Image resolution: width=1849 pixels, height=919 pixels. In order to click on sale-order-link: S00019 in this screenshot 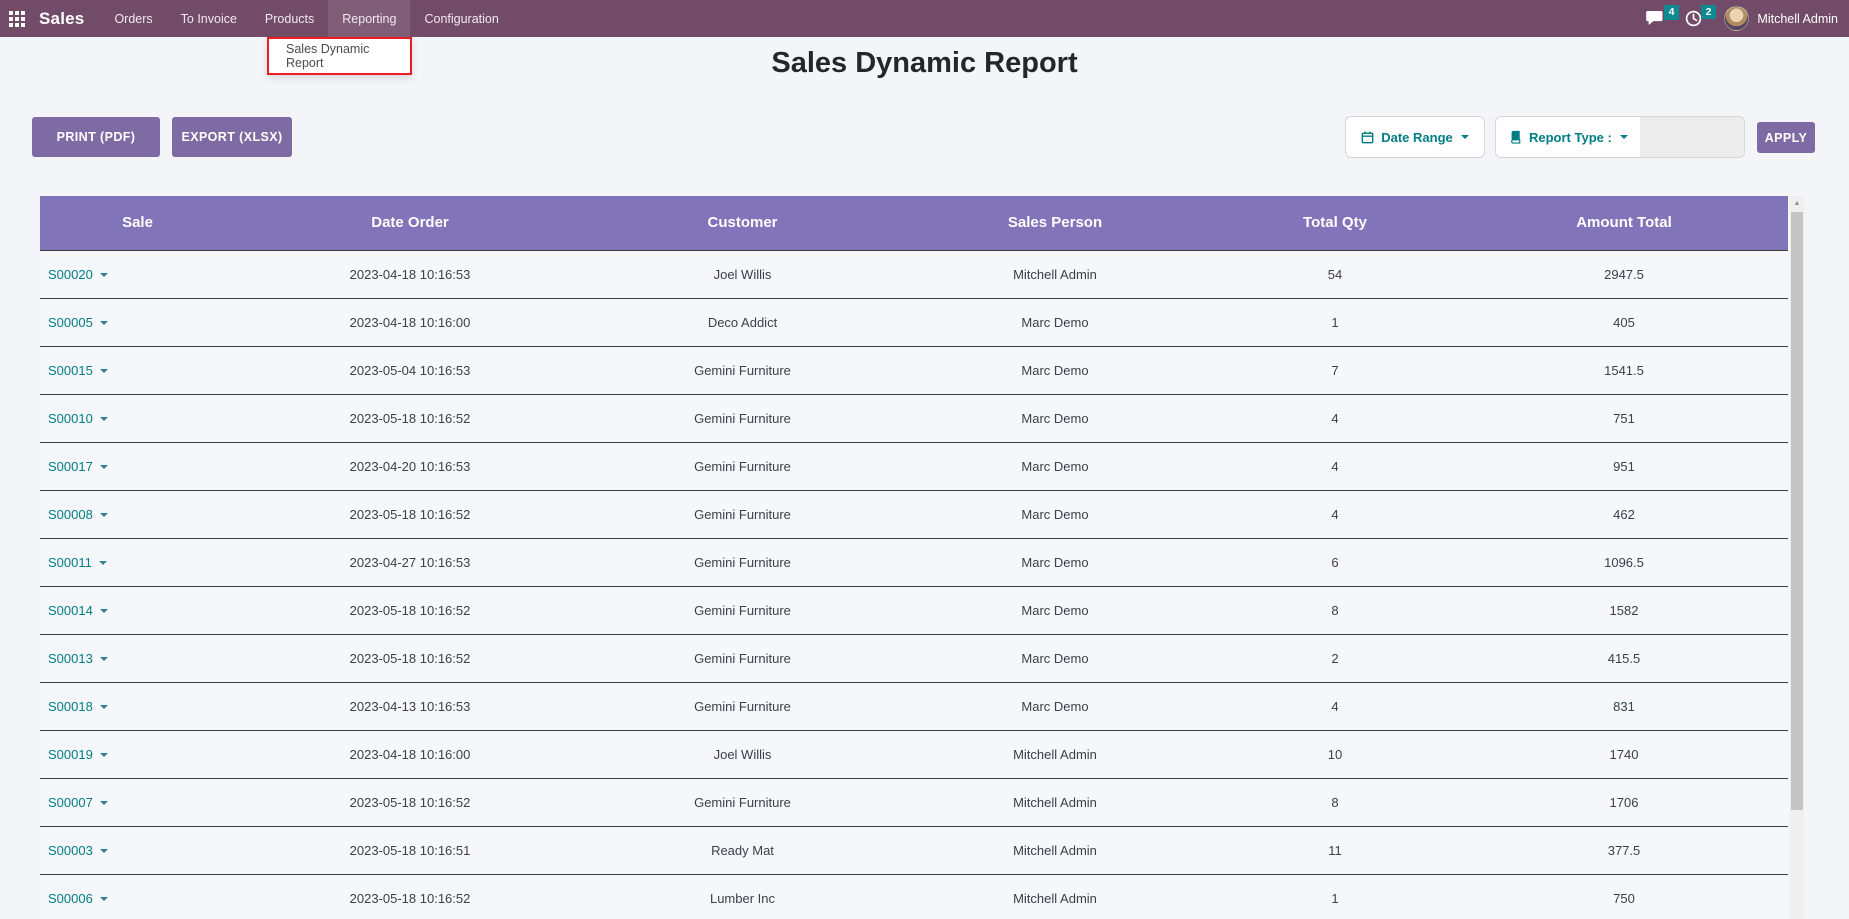, I will do `click(78, 754)`.